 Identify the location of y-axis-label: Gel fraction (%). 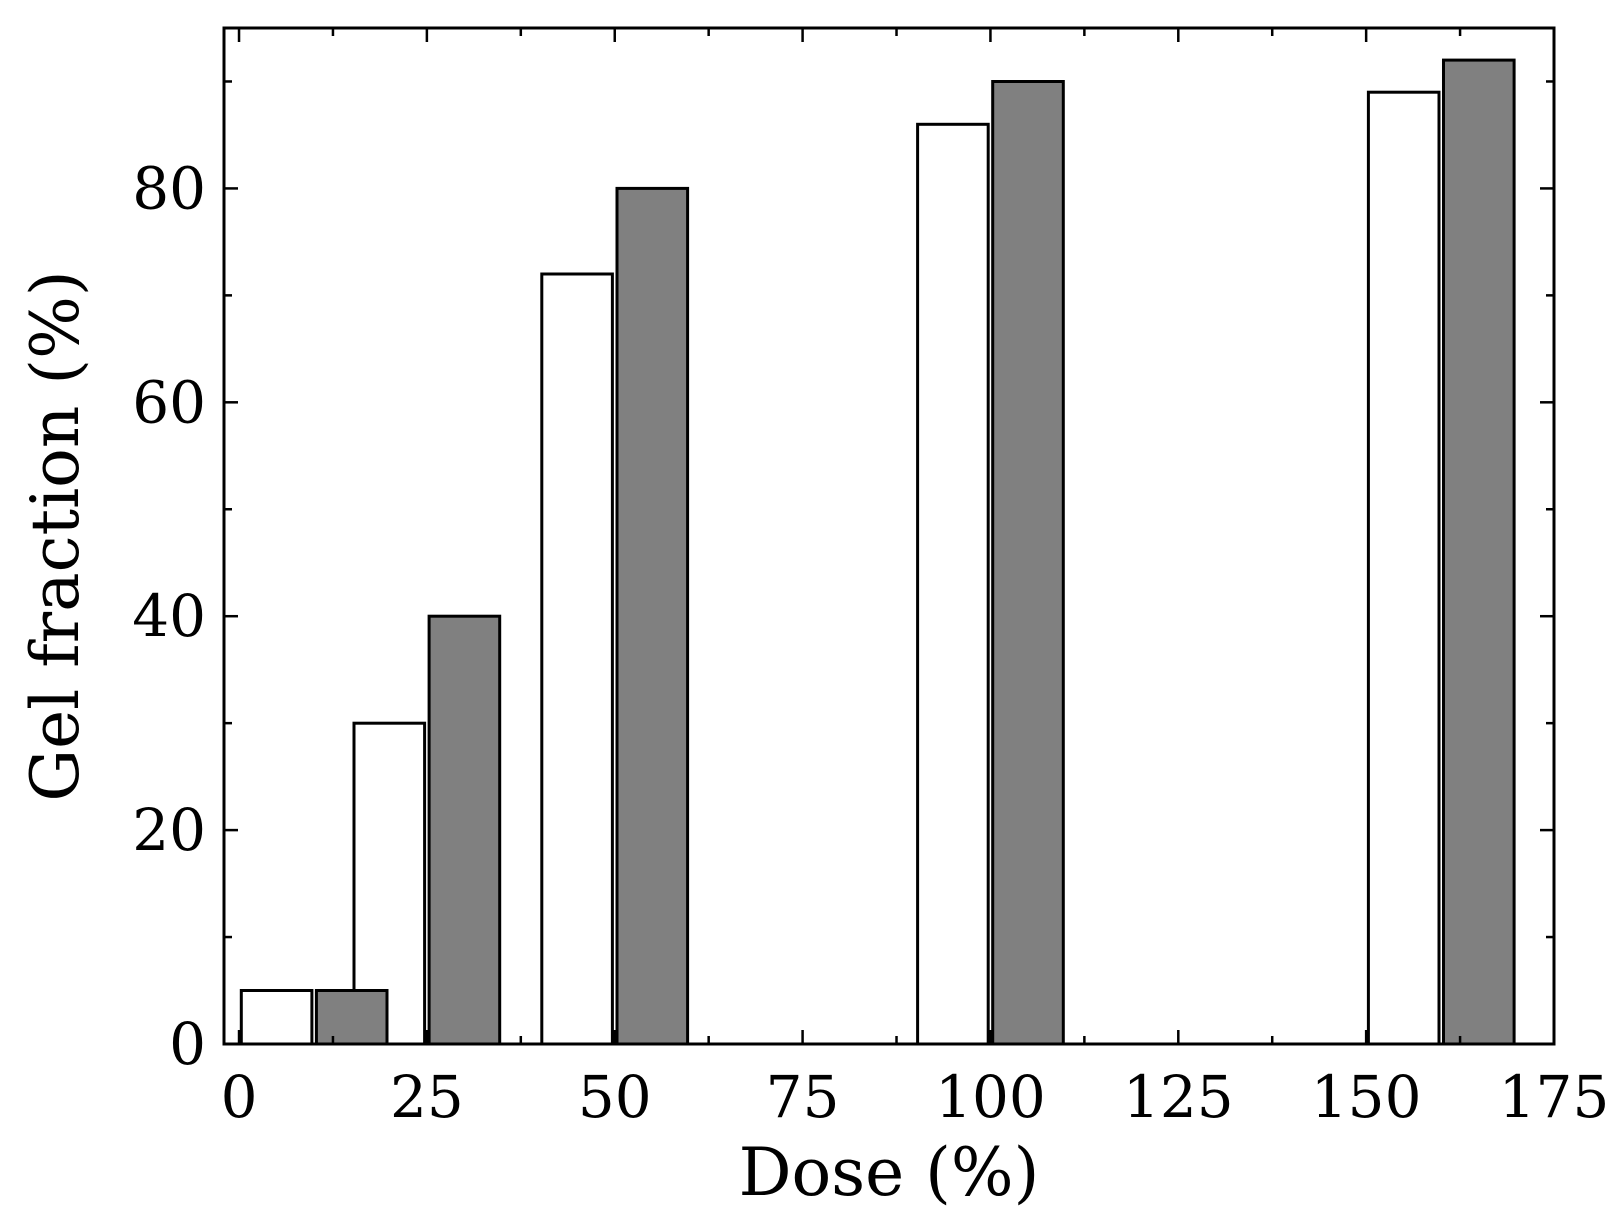
(55, 535).